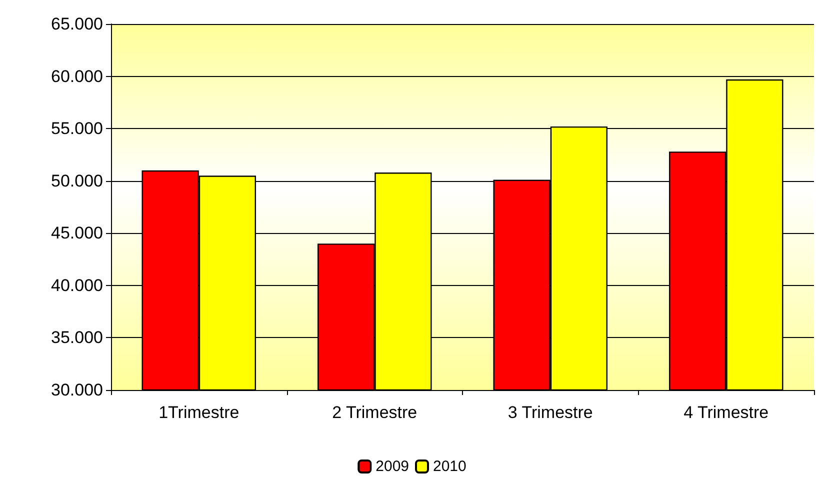 This screenshot has height=495, width=824. Describe the element at coordinates (449, 466) in the screenshot. I see `legend-label: 2010` at that location.